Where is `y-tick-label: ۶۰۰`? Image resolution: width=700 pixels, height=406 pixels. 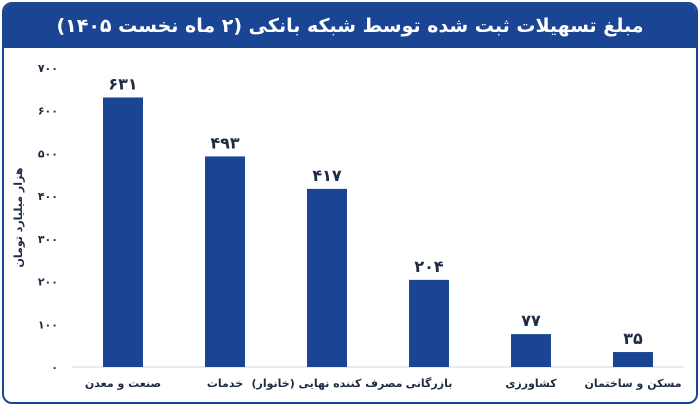 y-tick-label: ۶۰۰ is located at coordinates (48, 111).